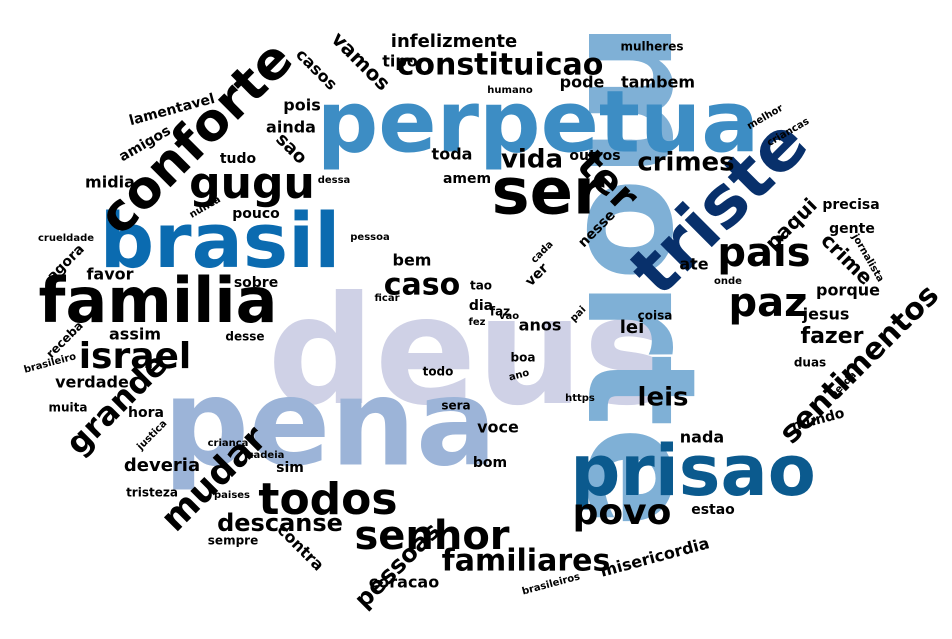 The width and height of the screenshot is (952, 639). I want to click on word-ate: ate, so click(693, 264).